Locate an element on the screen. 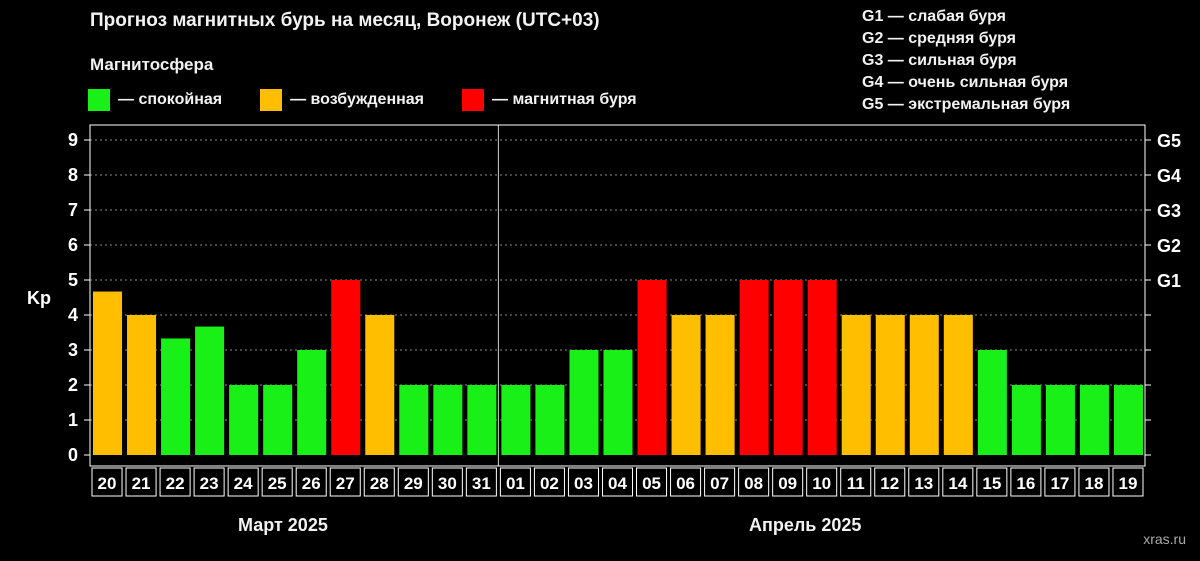  date-label: 08 is located at coordinates (753, 483).